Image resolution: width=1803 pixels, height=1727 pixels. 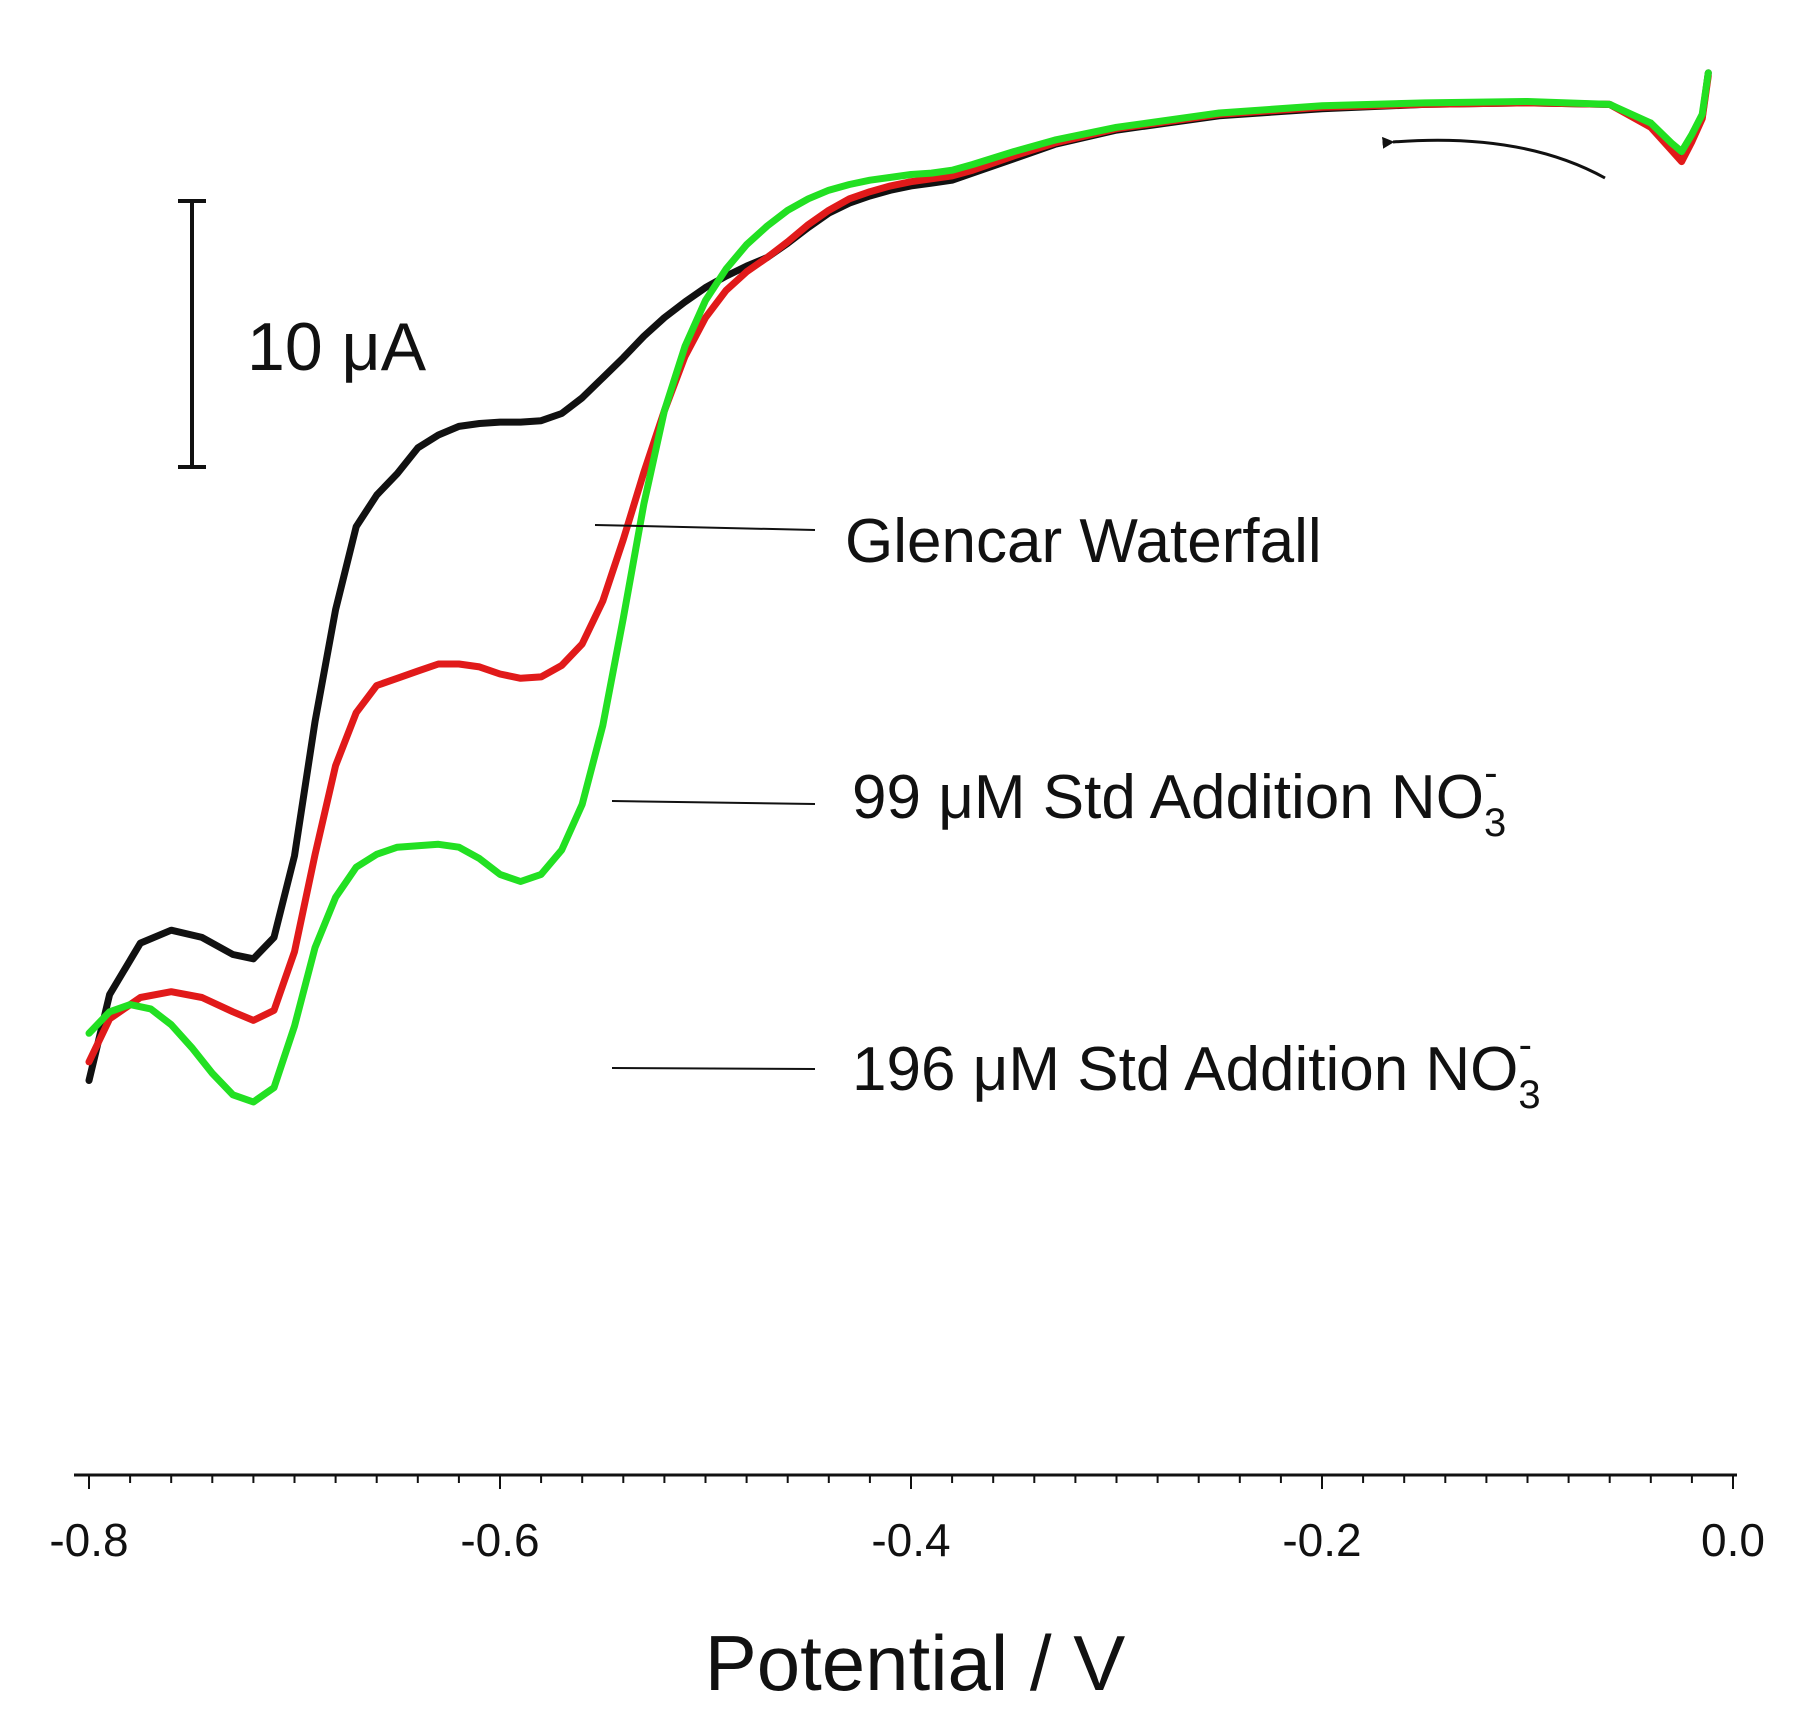 I want to click on series-label-99um-sup: -, so click(x=1490, y=773).